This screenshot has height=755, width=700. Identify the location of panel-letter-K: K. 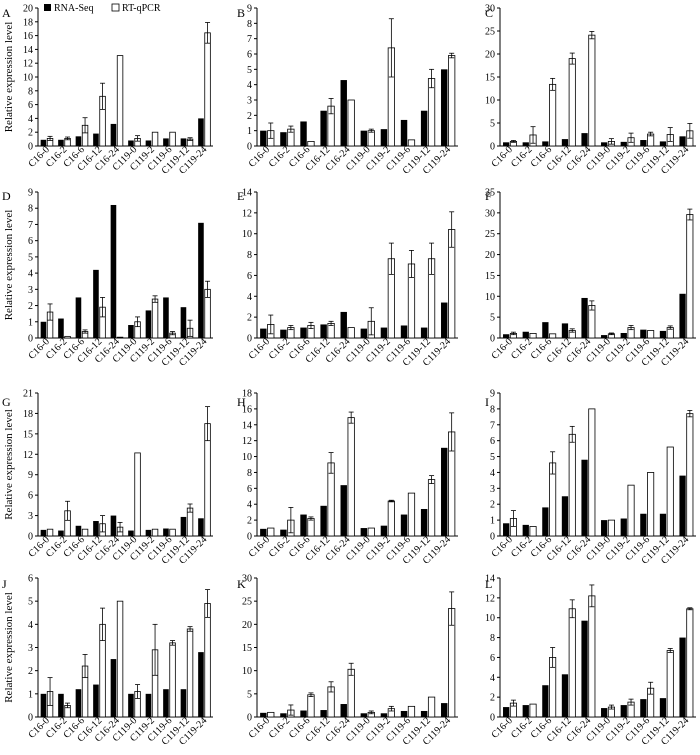
(241, 584).